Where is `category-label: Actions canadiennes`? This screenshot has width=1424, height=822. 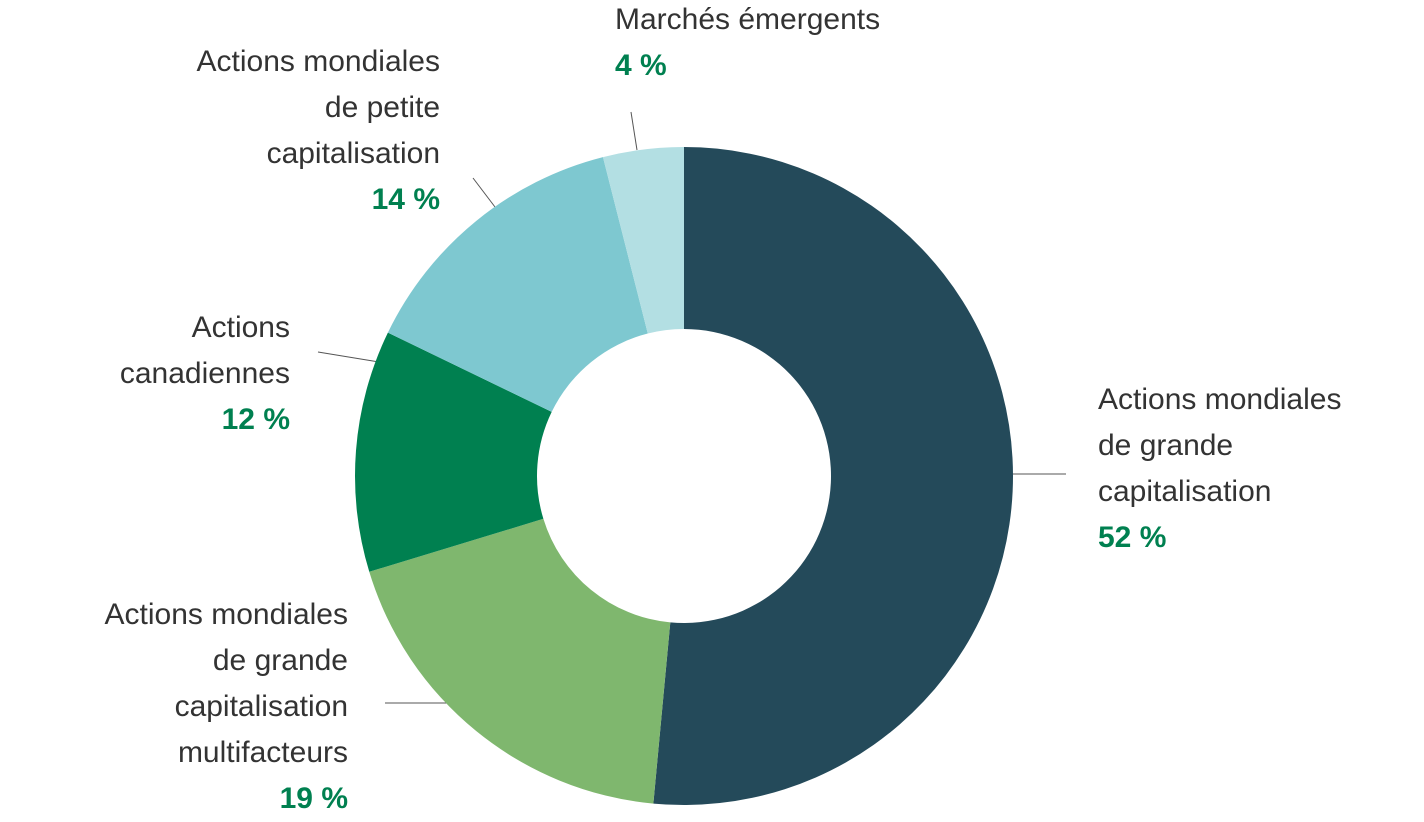
category-label: Actions canadiennes is located at coordinates (204, 350).